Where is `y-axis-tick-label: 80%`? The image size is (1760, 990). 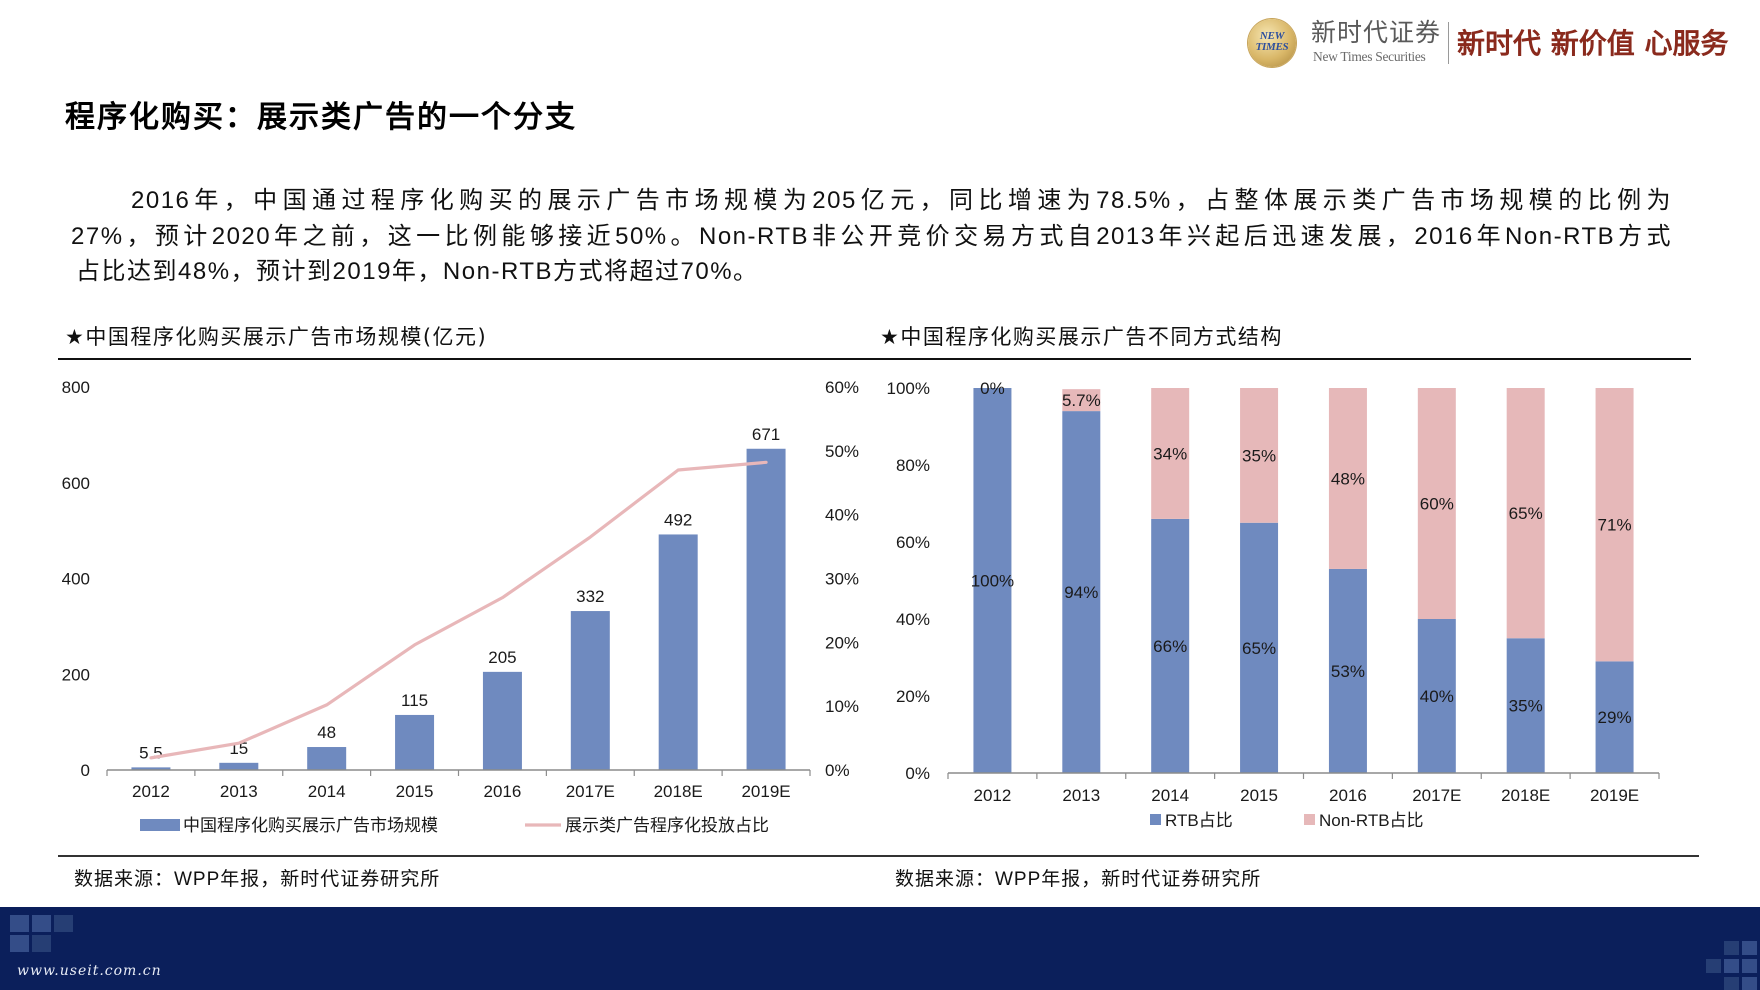
y-axis-tick-label: 80% is located at coordinates (913, 465).